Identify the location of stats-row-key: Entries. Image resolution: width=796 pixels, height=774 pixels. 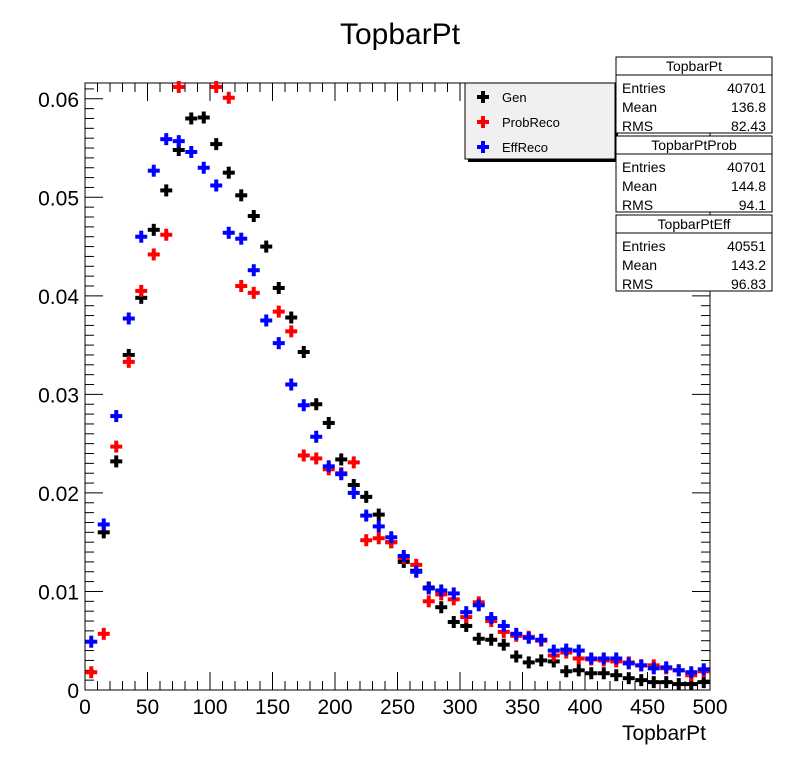
(644, 167).